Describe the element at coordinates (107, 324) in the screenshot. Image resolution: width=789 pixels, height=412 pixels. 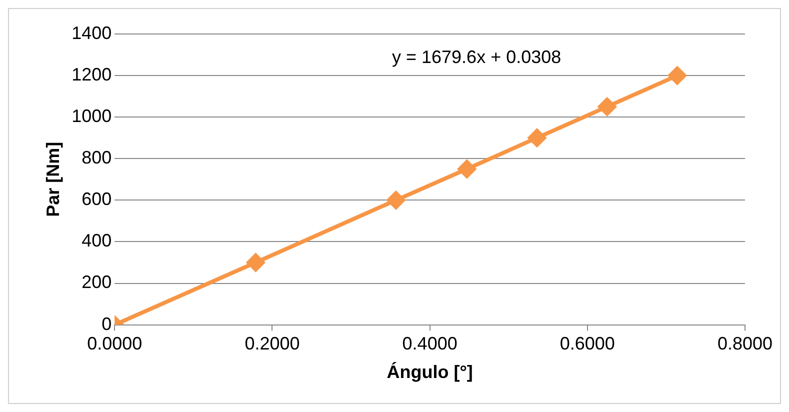
I see `y-tick-label: 0` at that location.